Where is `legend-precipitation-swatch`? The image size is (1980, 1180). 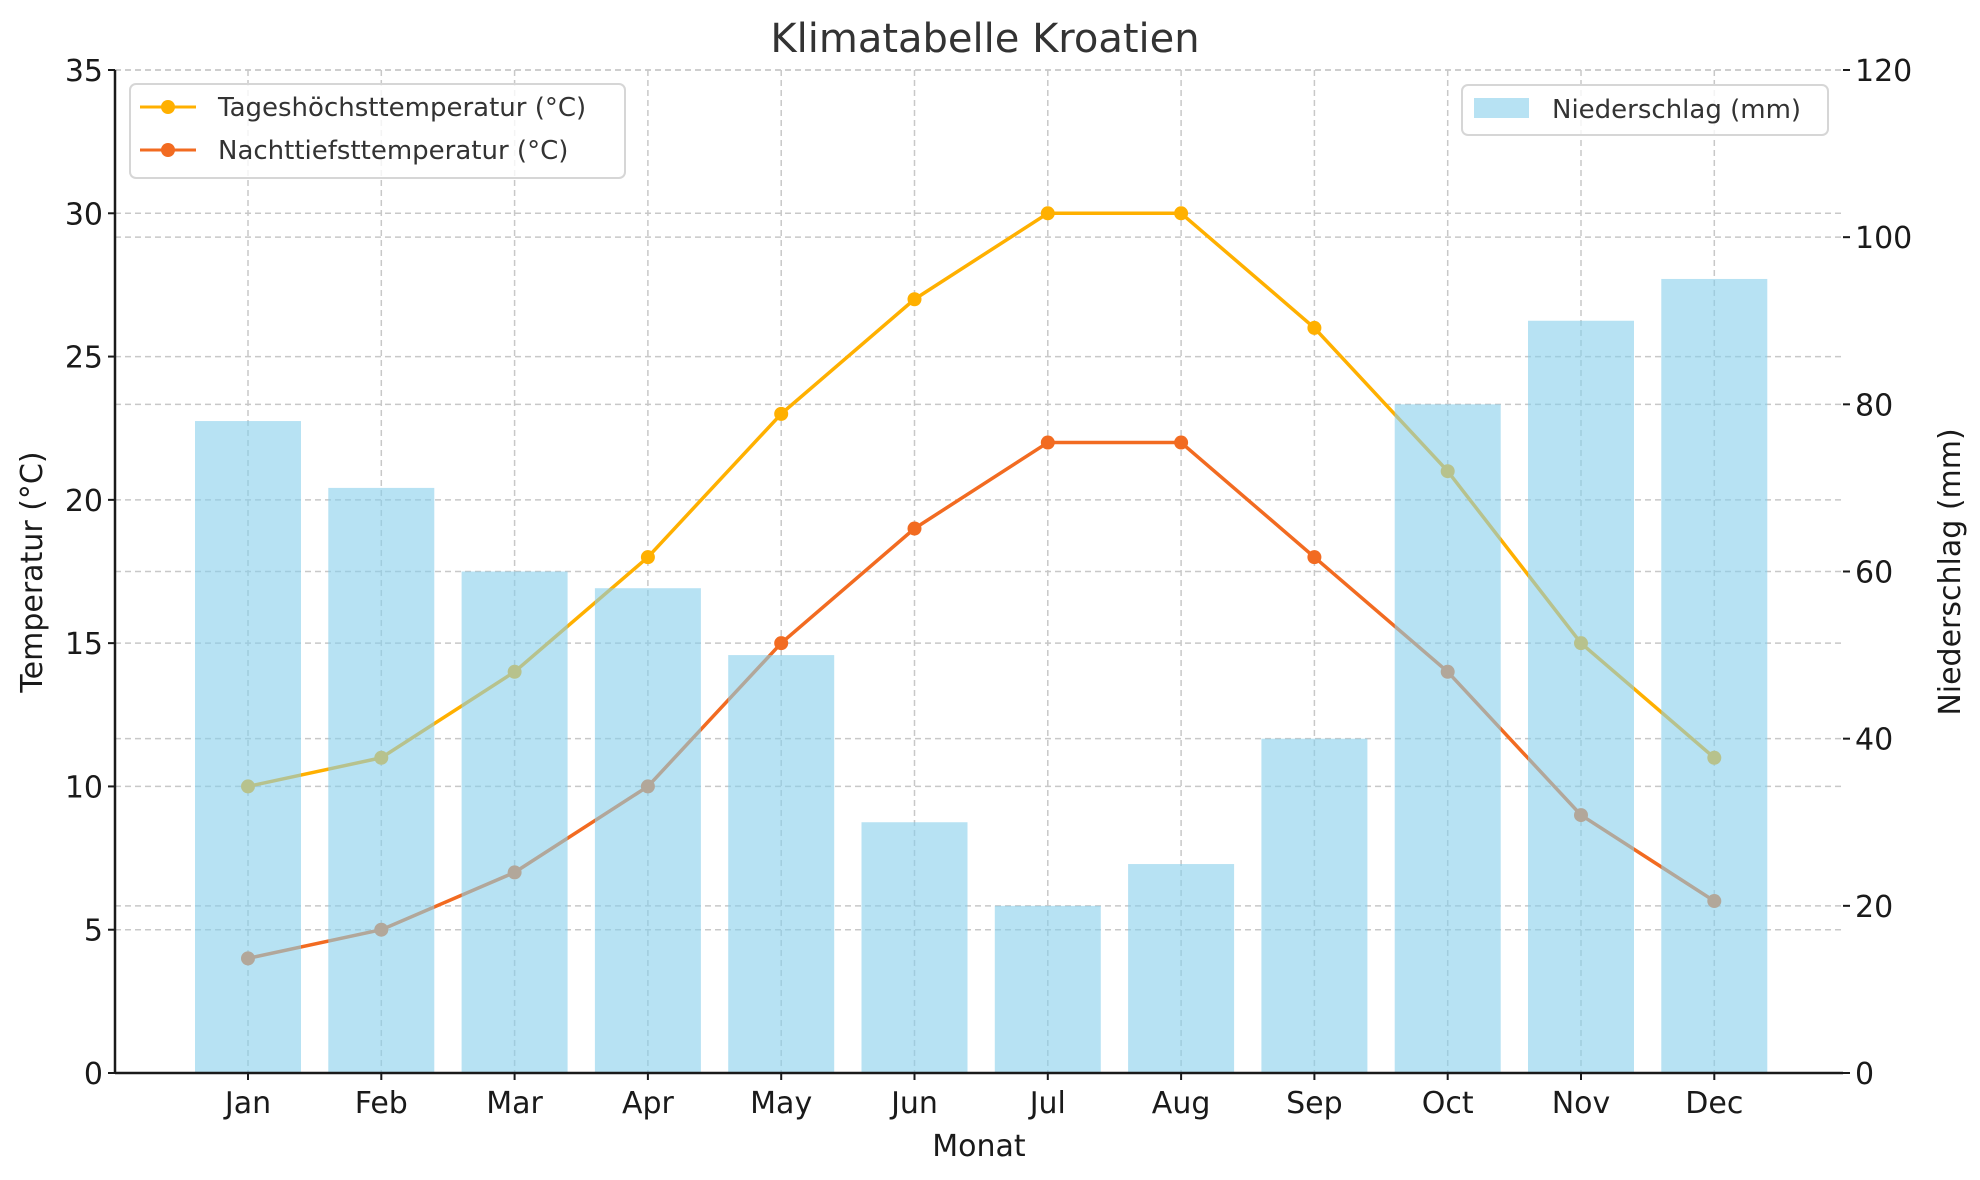 legend-precipitation-swatch is located at coordinates (1501, 108).